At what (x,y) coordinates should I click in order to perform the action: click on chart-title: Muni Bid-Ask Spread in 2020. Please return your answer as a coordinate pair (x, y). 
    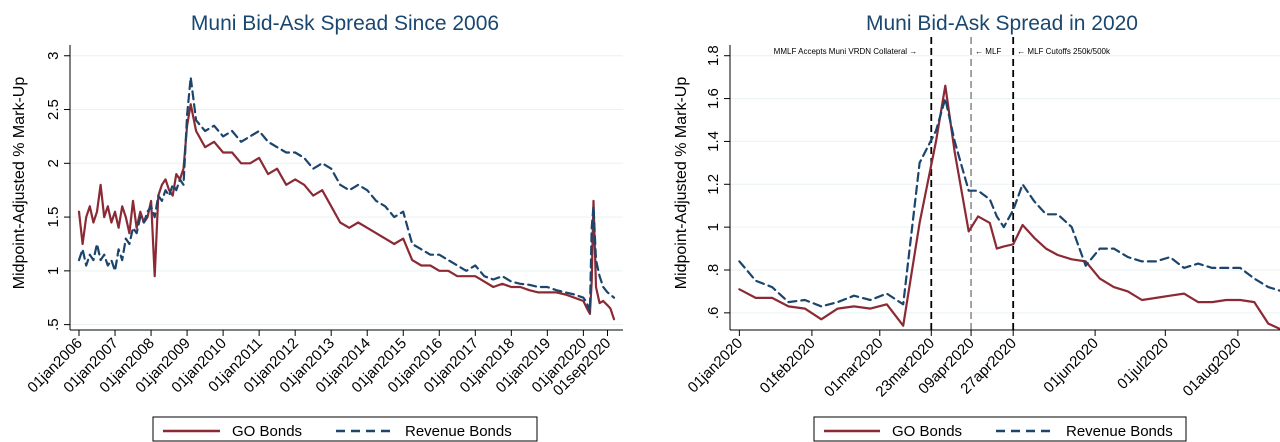
    Looking at the image, I should click on (1002, 23).